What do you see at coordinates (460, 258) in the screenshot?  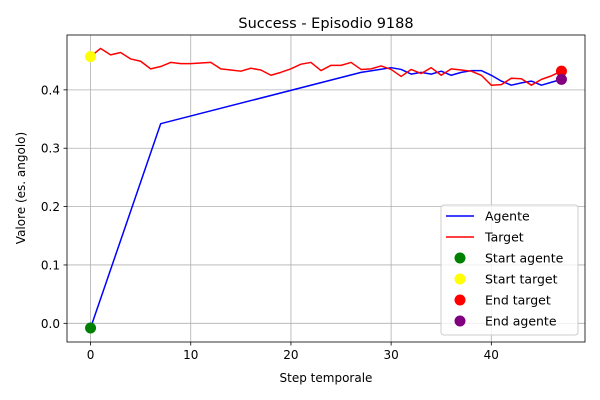 I see `legend-swatch-start-agente` at bounding box center [460, 258].